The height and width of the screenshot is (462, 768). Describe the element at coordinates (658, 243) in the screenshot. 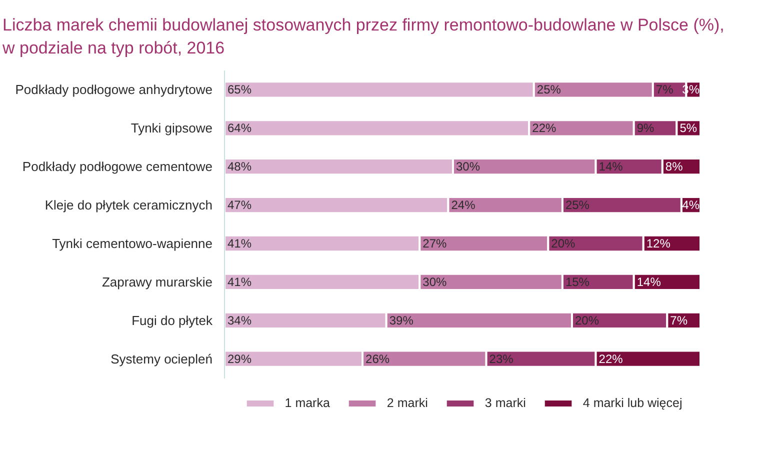

I see `data-label: 12%` at that location.